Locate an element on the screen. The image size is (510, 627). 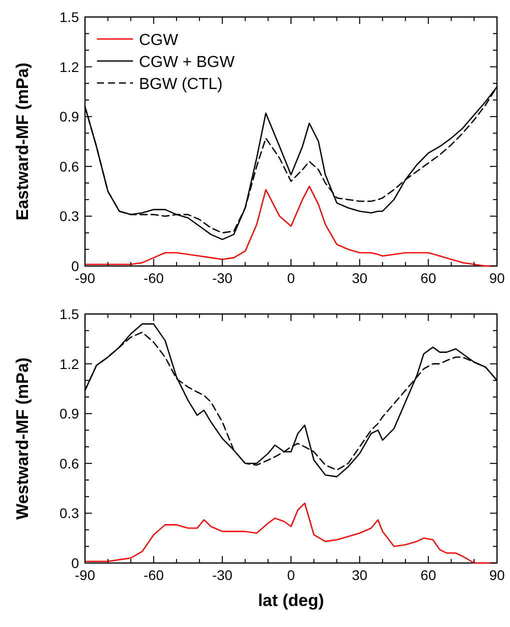
legend-label: BGW (CTL) is located at coordinates (181, 84).